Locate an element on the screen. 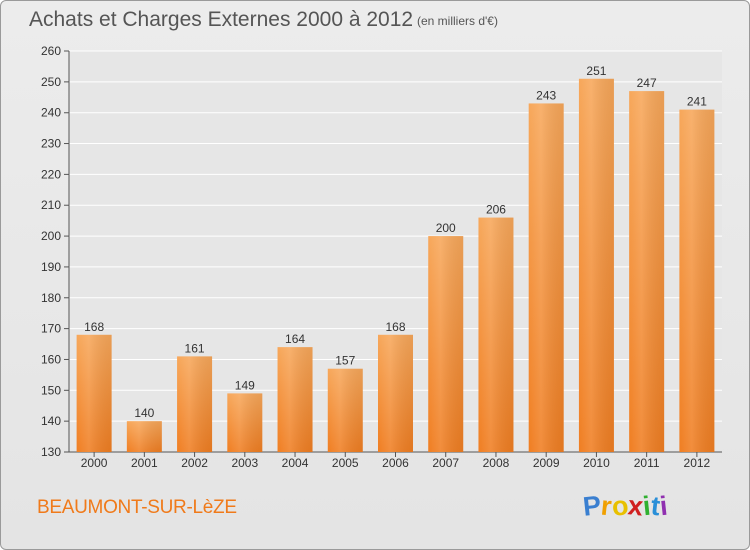 Image resolution: width=750 pixels, height=550 pixels. bar-value-label: 161 is located at coordinates (195, 348).